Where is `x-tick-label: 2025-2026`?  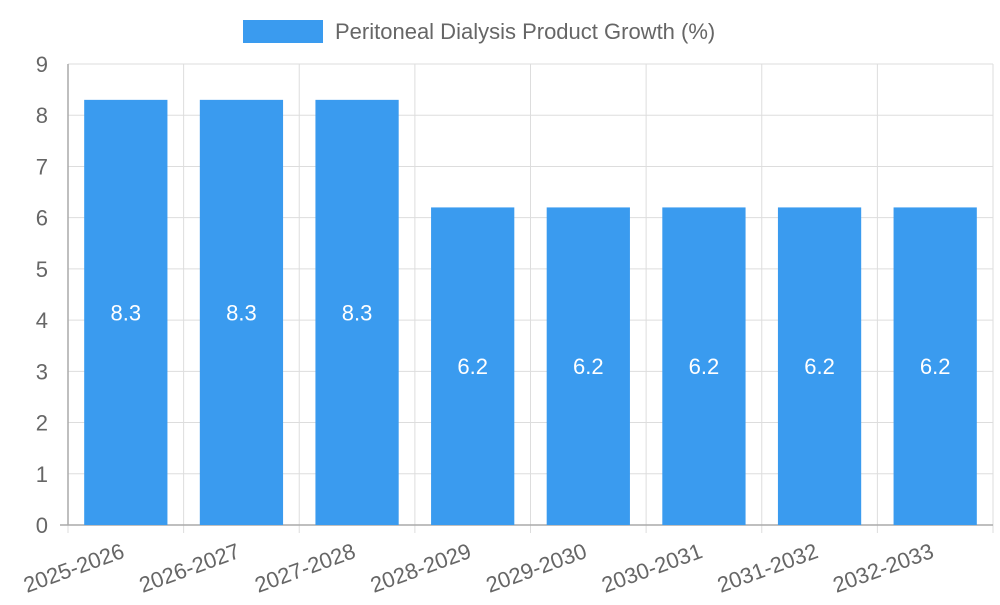 x-tick-label: 2025-2026 is located at coordinates (73, 567).